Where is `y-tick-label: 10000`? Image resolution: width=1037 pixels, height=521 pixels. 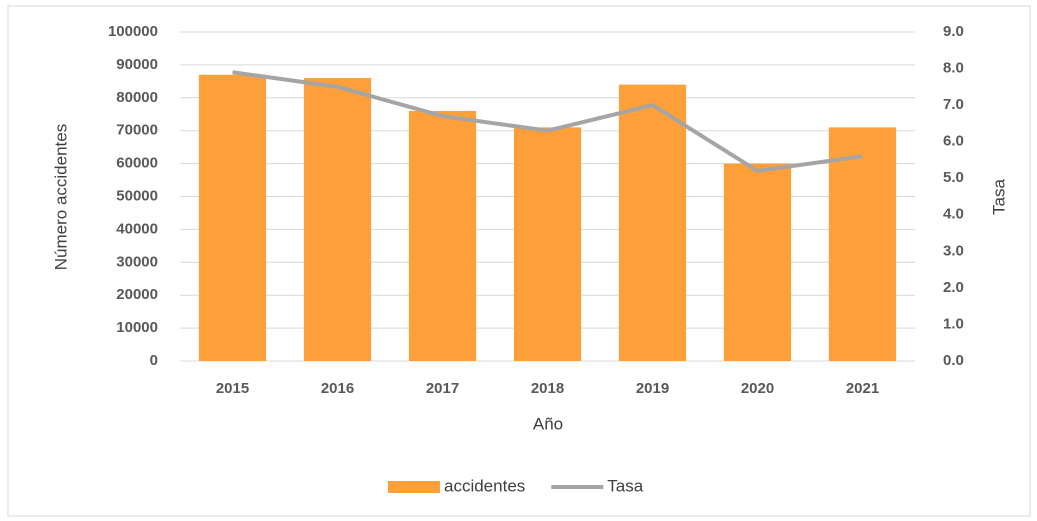 y-tick-label: 10000 is located at coordinates (137, 327).